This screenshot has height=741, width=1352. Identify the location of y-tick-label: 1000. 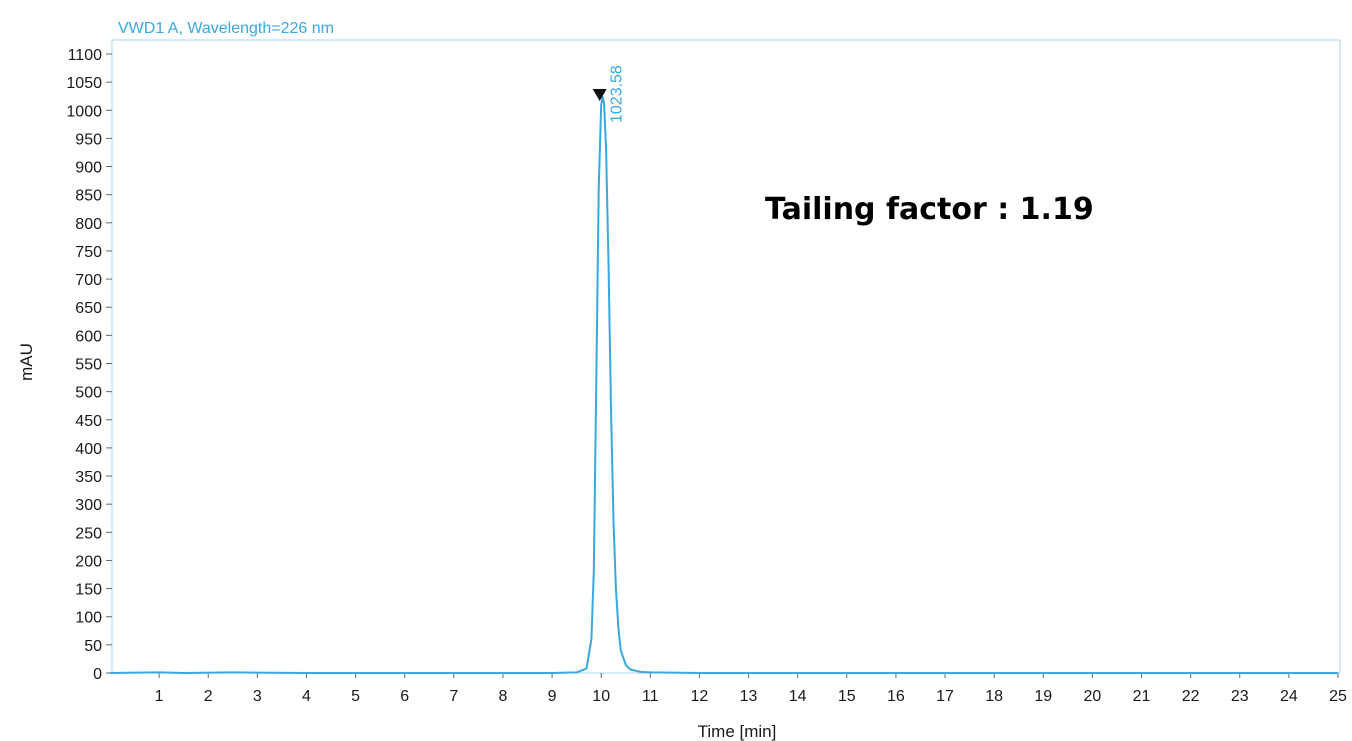
(84, 111).